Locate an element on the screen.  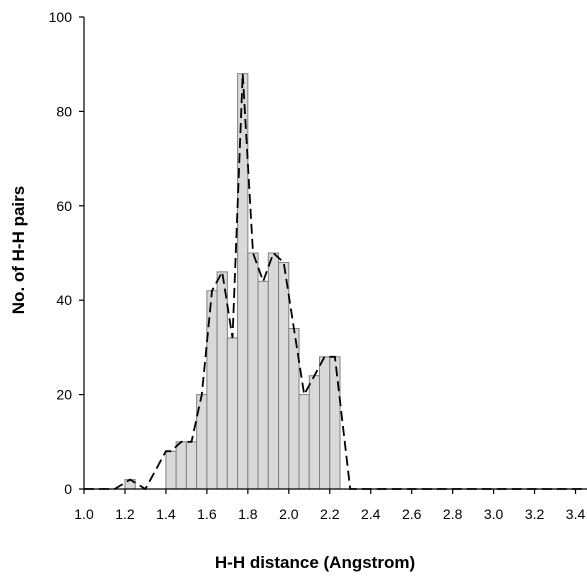
x-tick-label-3: 1.6 is located at coordinates (207, 514).